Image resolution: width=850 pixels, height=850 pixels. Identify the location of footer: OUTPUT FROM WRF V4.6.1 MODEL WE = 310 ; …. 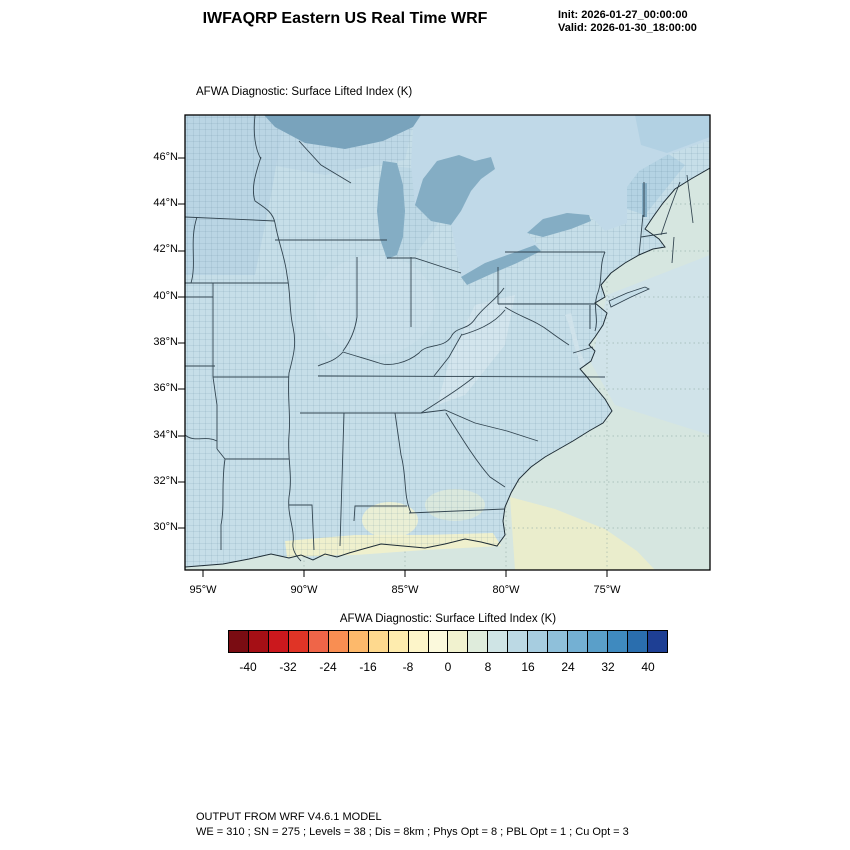
(412, 825).